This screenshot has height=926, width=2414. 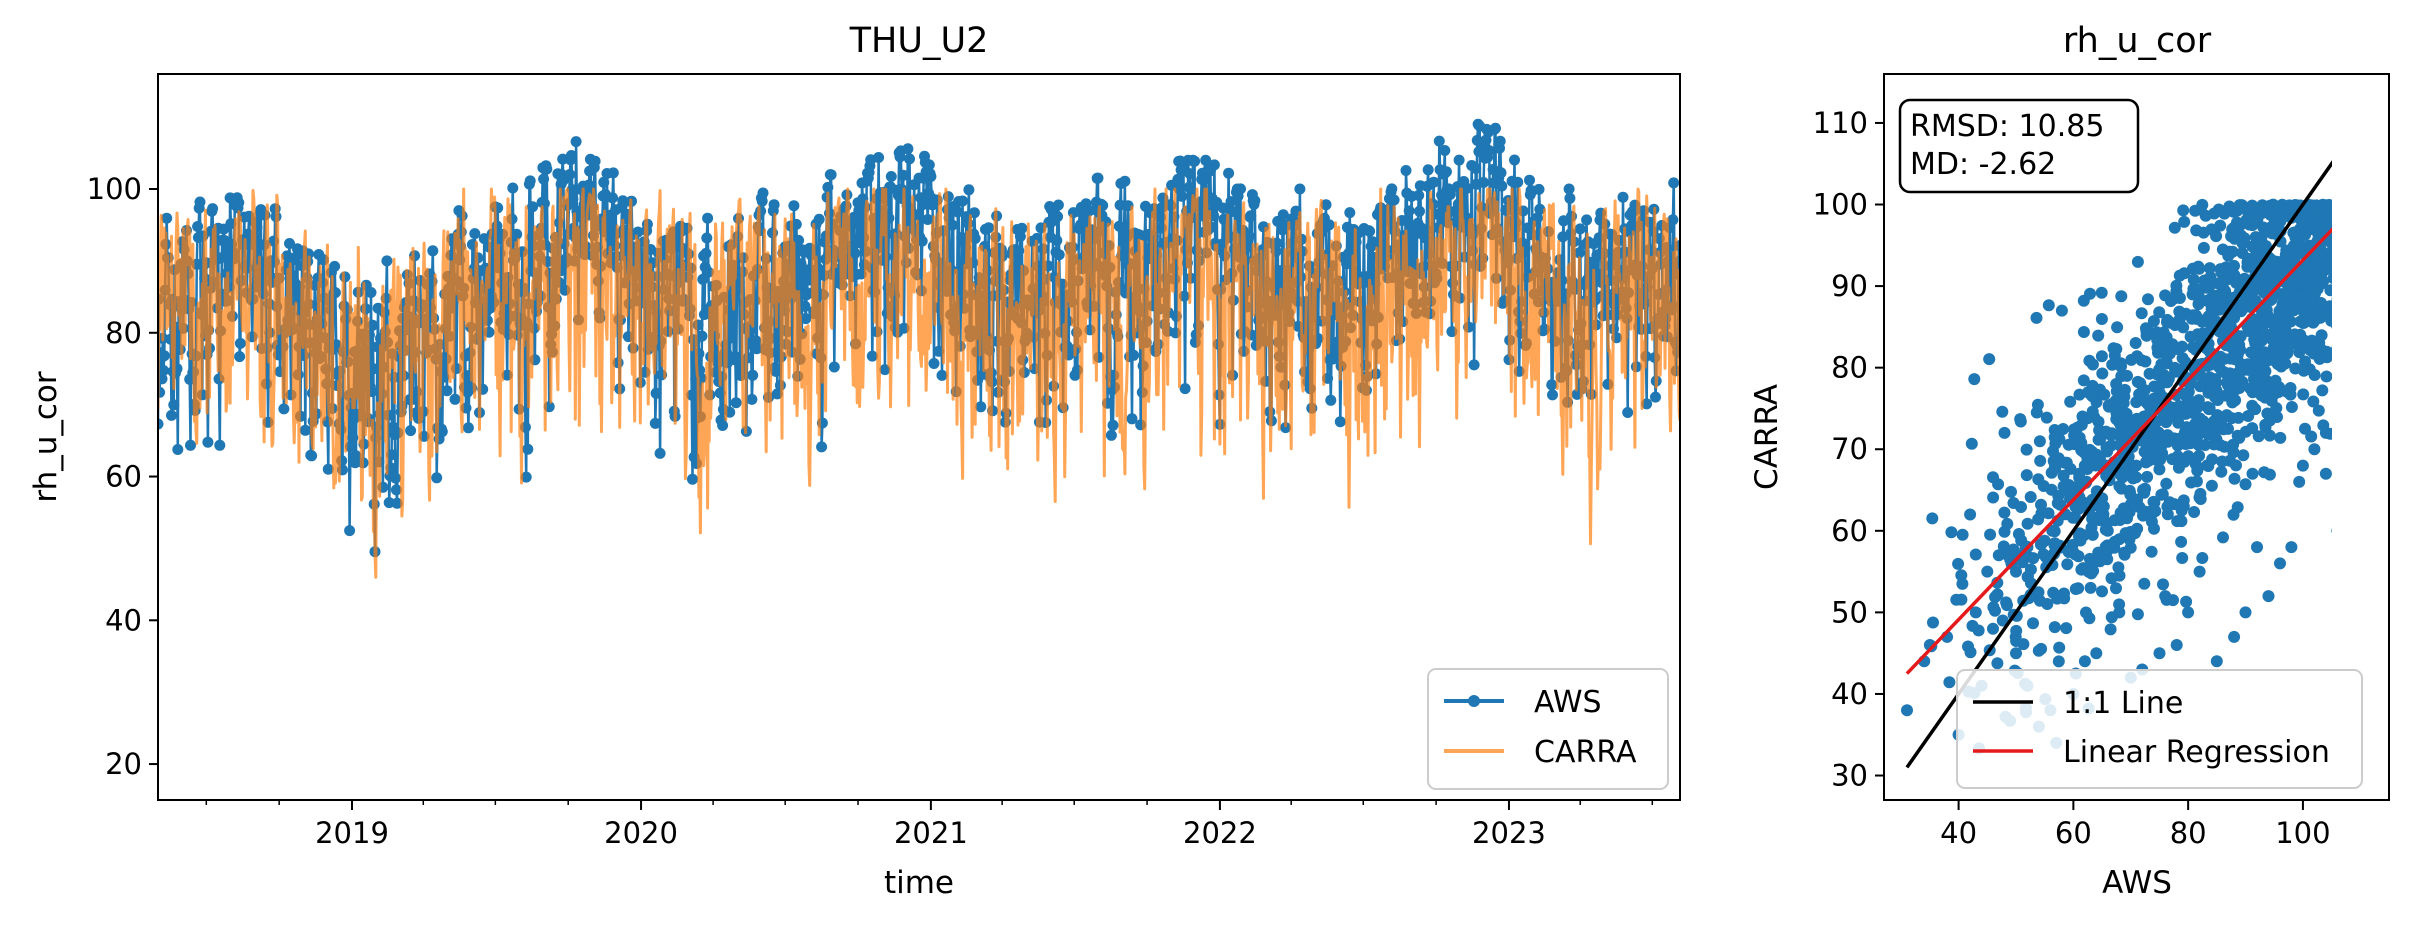 I want to click on ts-xtick-label: 2021, so click(x=931, y=833).